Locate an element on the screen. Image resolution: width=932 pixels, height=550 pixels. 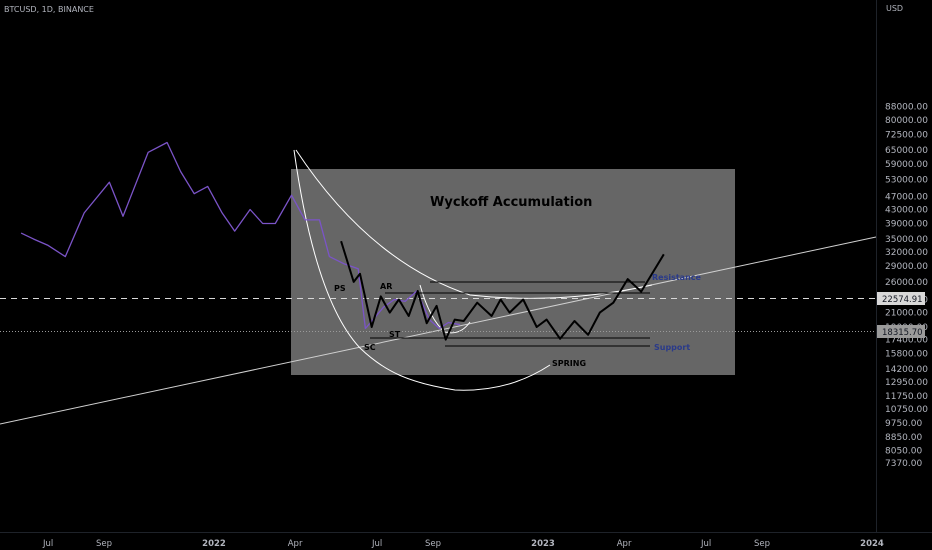
y-tick-label: 10750.00 is located at coordinates (906, 410).